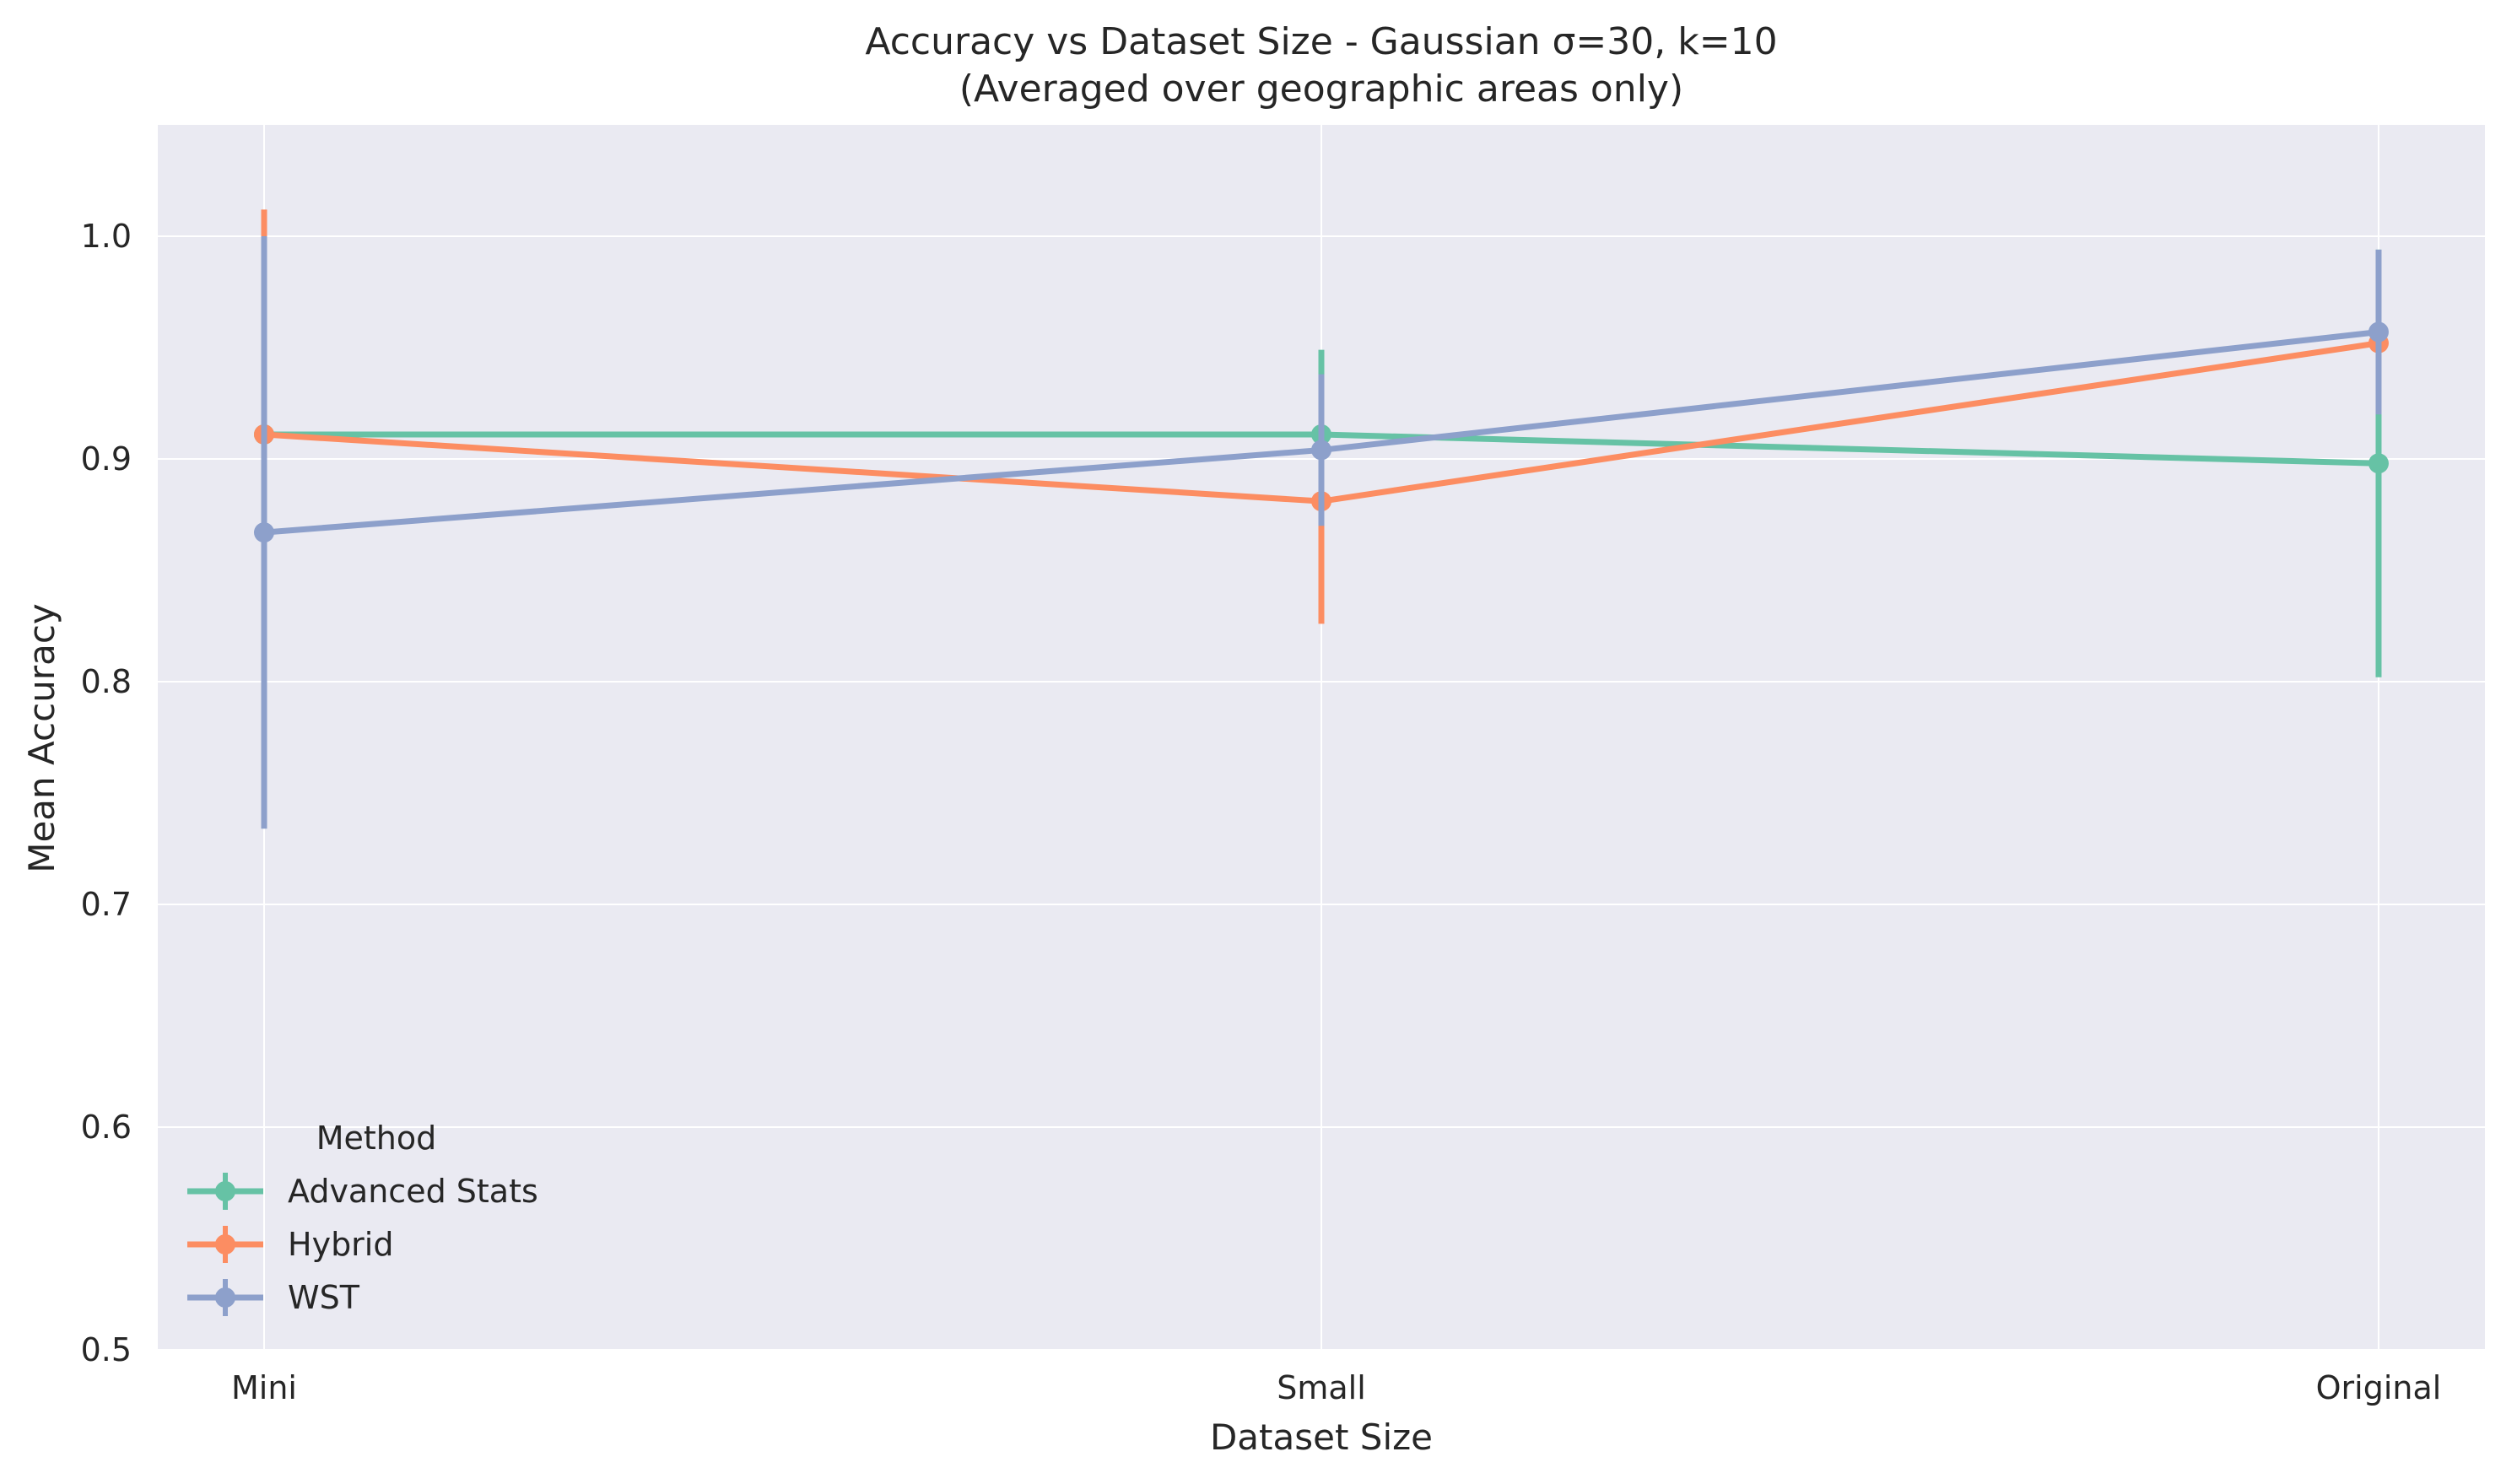  Describe the element at coordinates (106, 1349) in the screenshot. I see `y-tick-label: 0.5` at that location.